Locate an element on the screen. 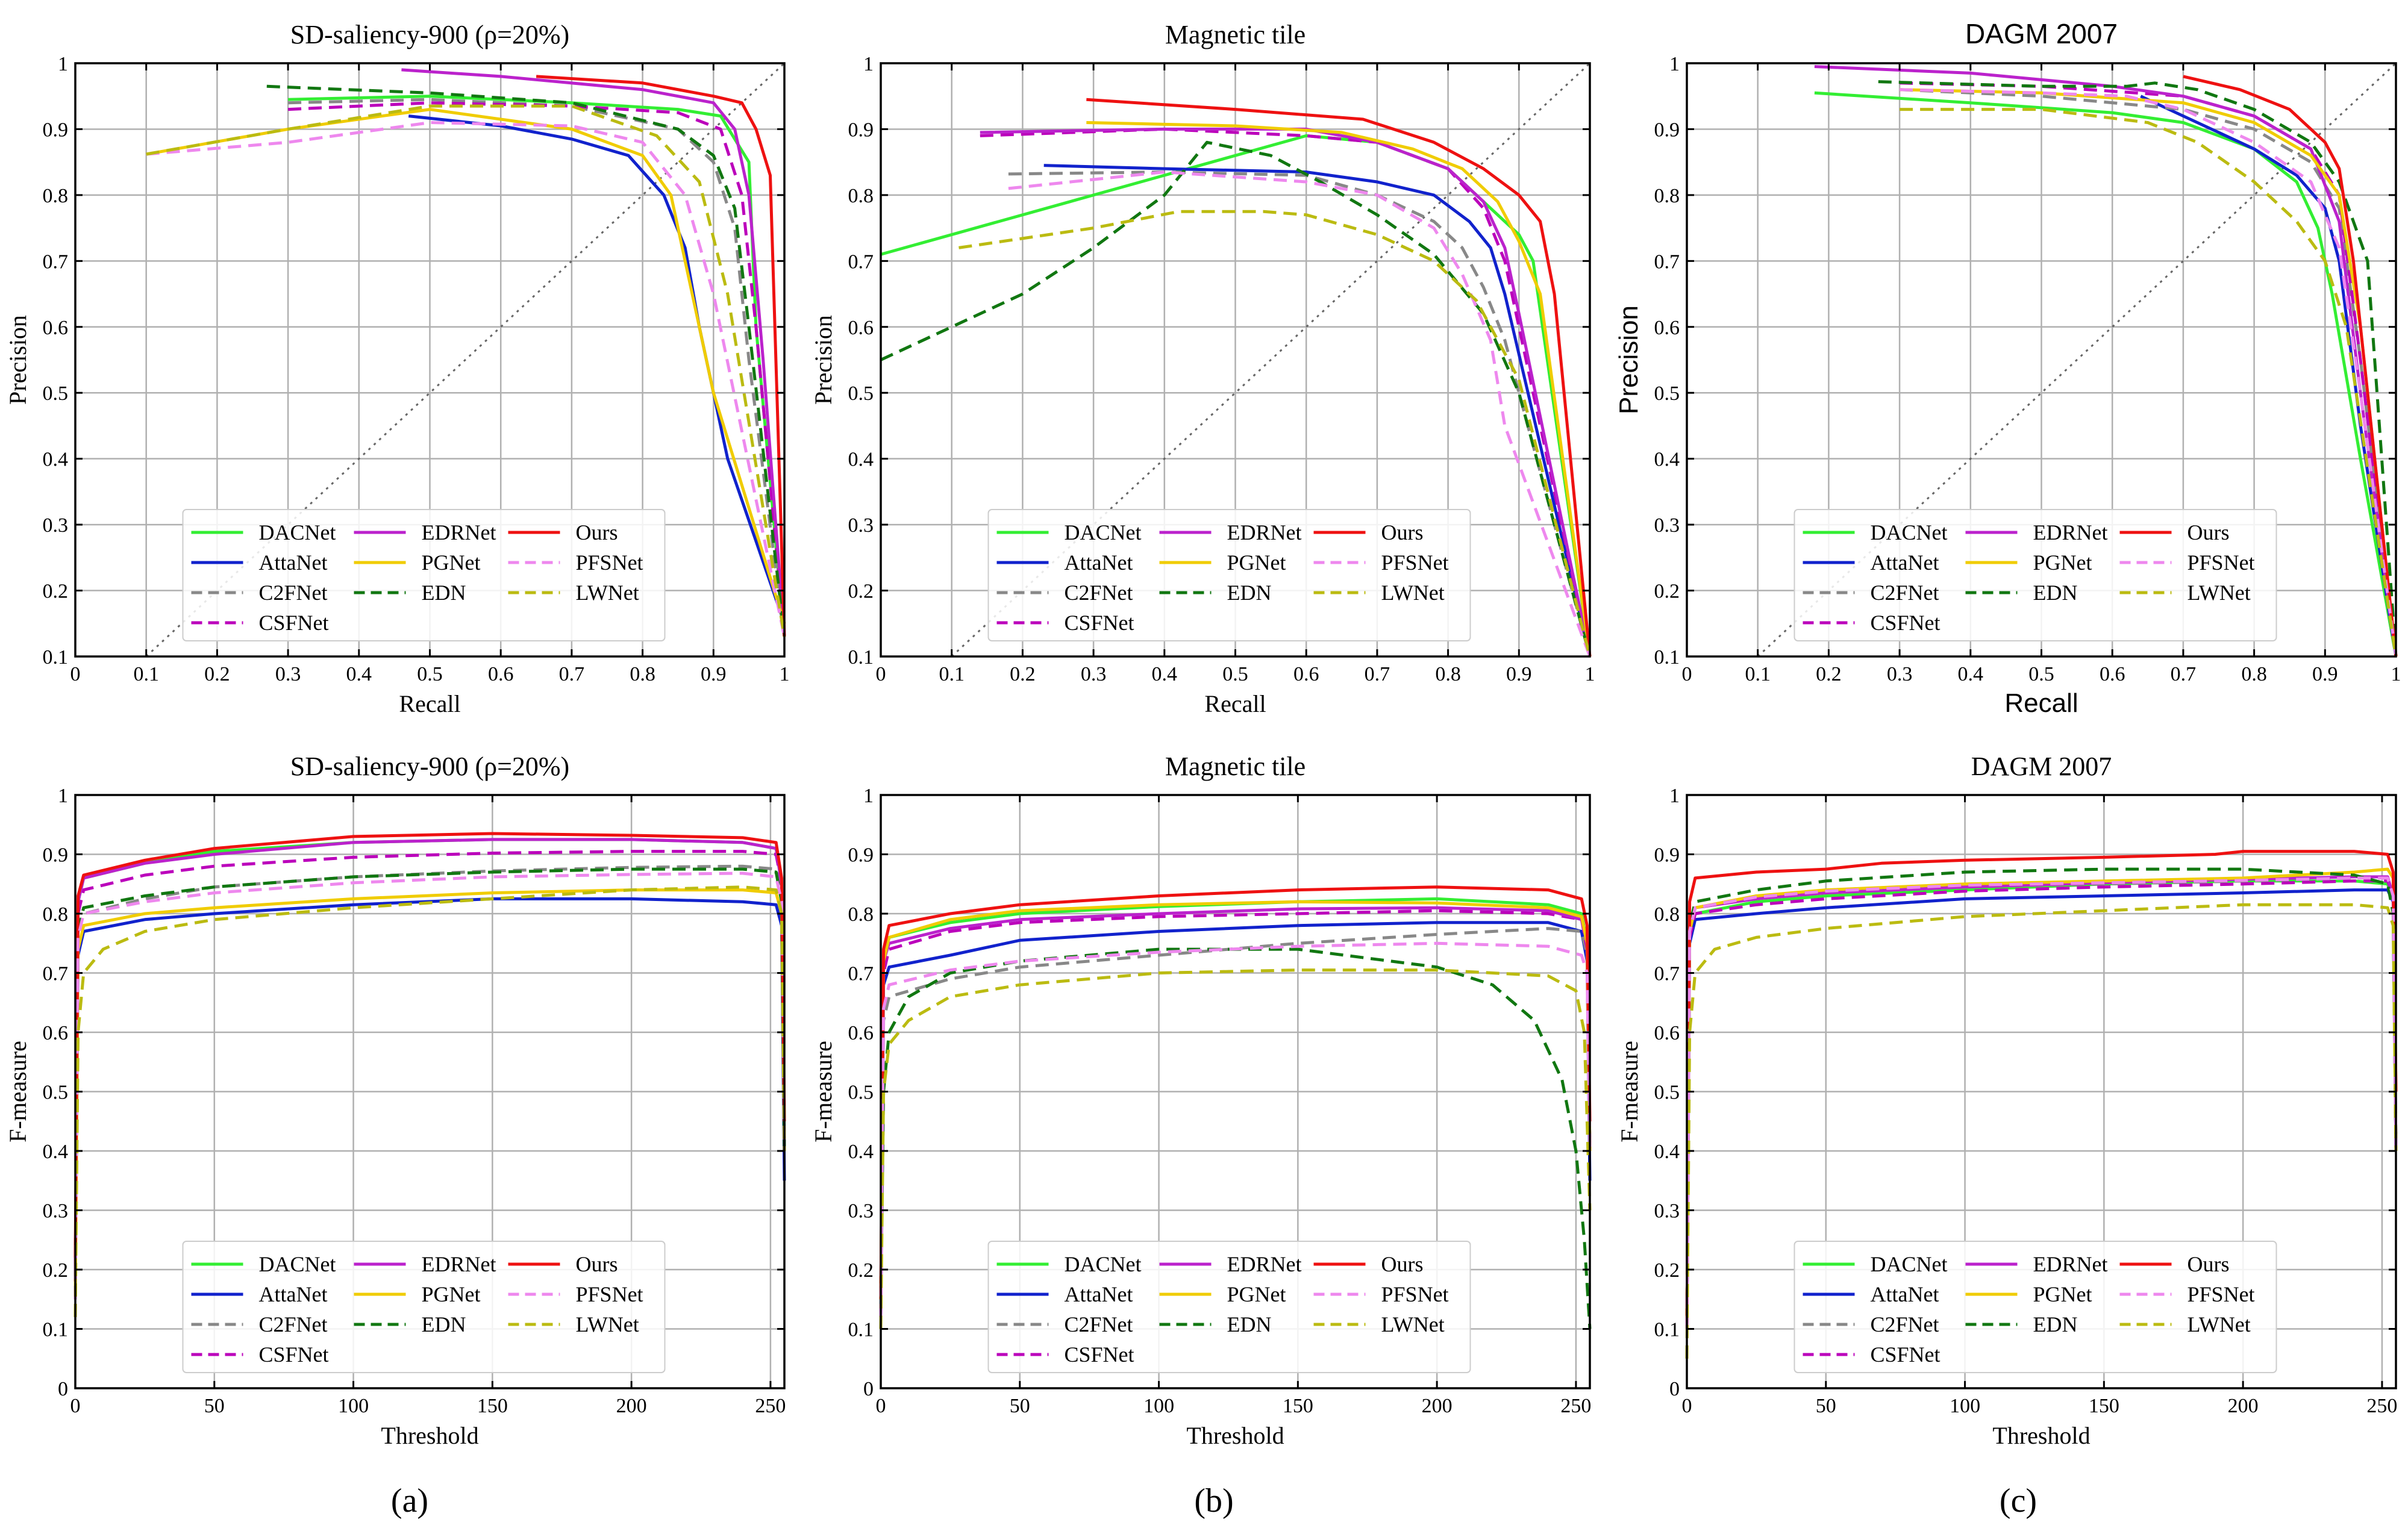 Image resolution: width=2408 pixels, height=1537 pixels. x-axis-label: Recall is located at coordinates (2041, 703).